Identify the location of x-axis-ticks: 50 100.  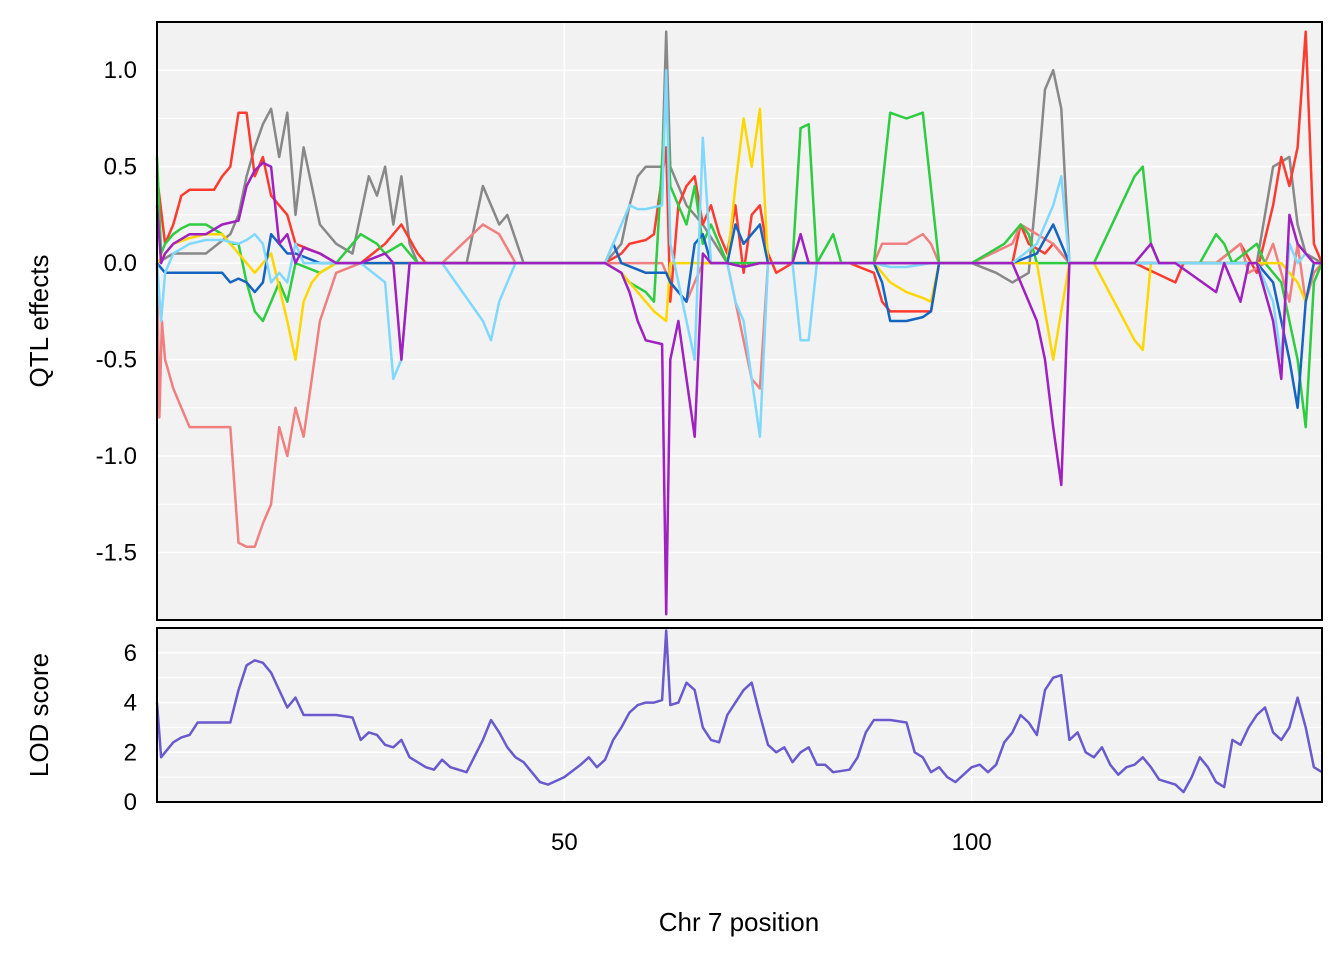
(771, 842).